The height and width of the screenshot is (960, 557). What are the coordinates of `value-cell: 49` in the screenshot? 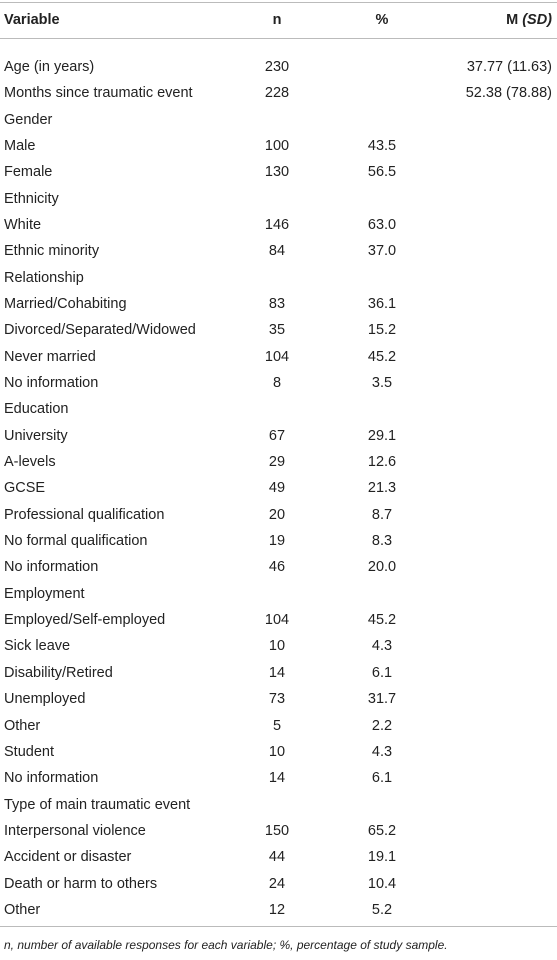 It's located at (277, 488).